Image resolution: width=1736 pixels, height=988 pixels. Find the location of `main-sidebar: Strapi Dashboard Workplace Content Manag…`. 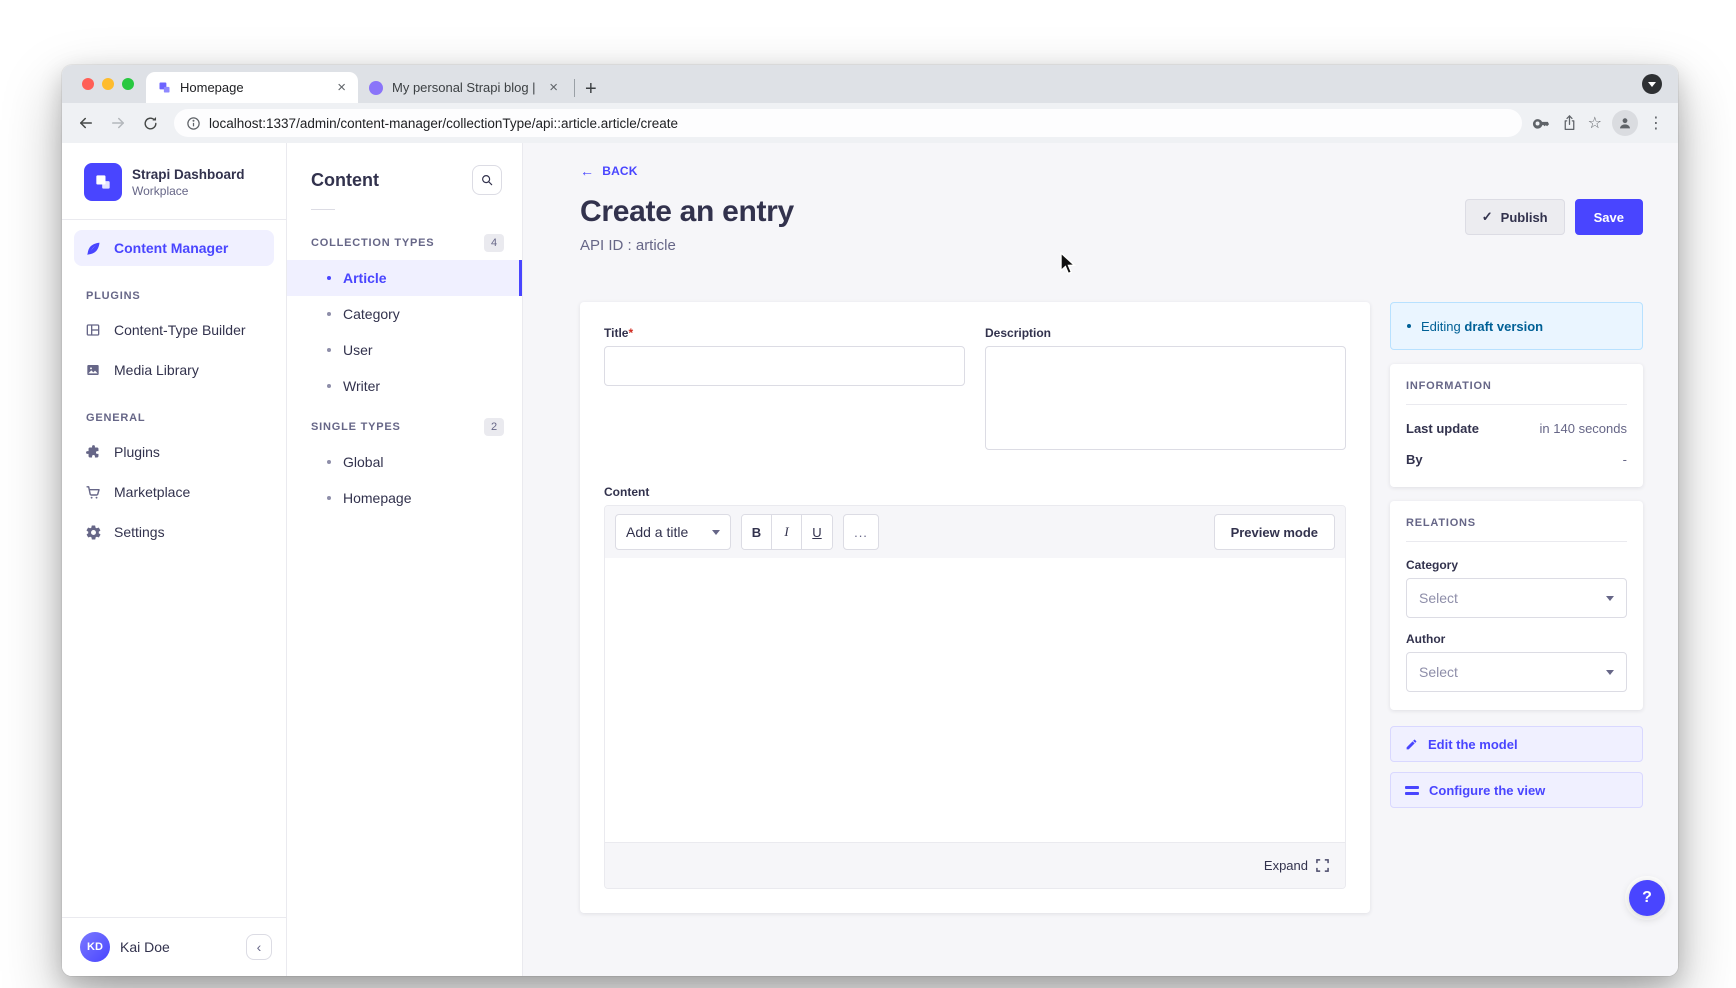

main-sidebar: Strapi Dashboard Workplace Content Manag… is located at coordinates (174, 559).